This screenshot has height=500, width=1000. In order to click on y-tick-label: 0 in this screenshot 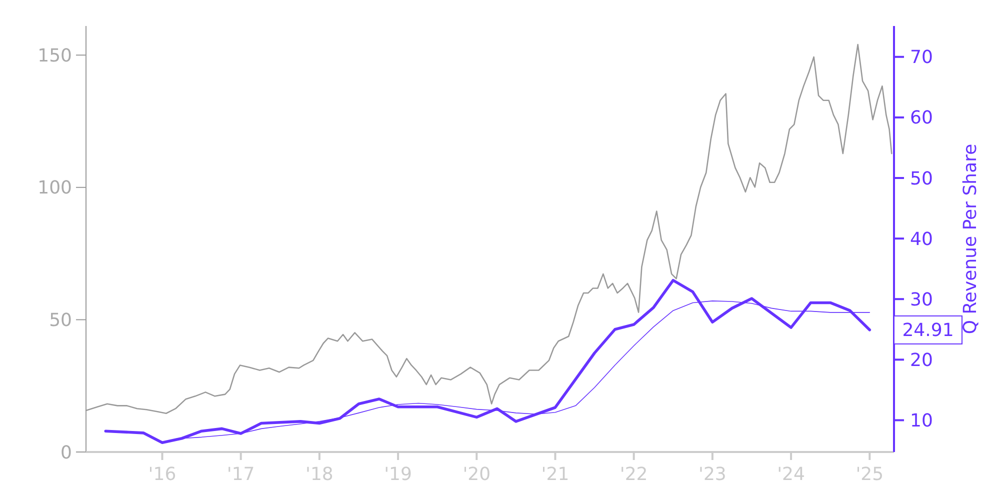, I will do `click(66, 453)`.